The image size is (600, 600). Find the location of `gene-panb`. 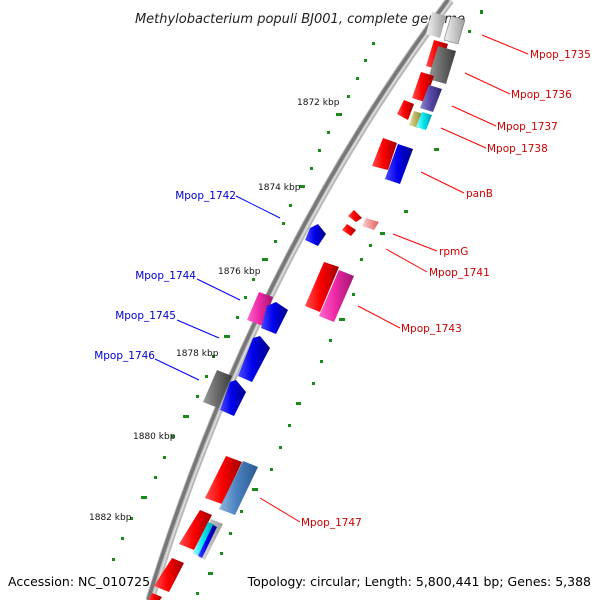

gene-panb is located at coordinates (399, 164).